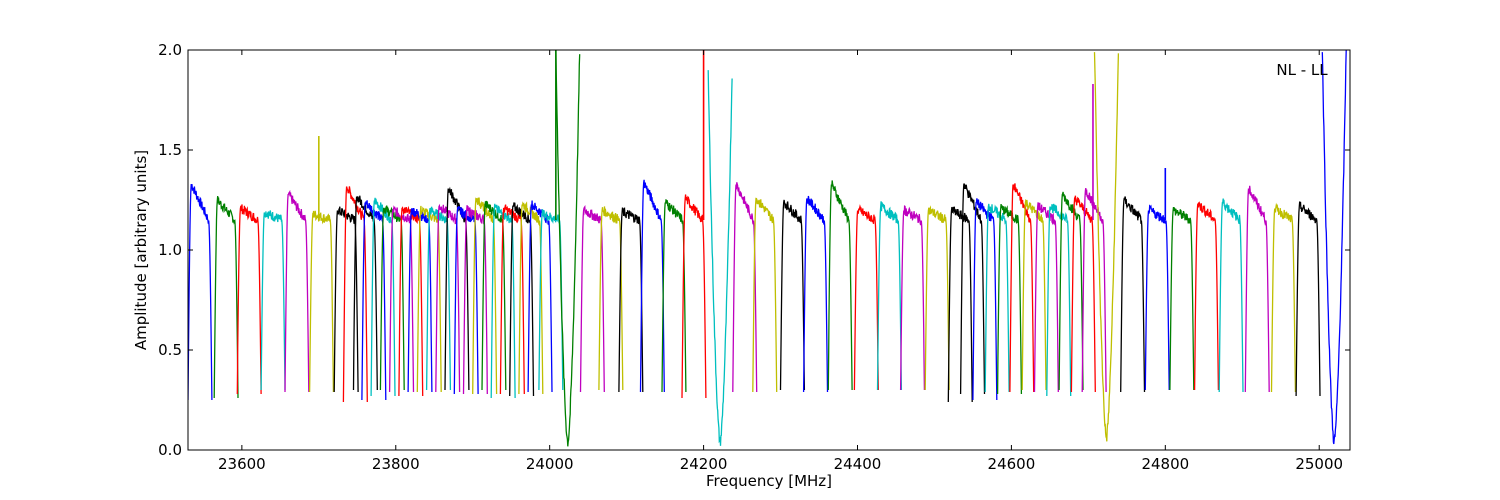 The image size is (1500, 500). What do you see at coordinates (858, 464) in the screenshot?
I see `x-tick-label: 24400` at bounding box center [858, 464].